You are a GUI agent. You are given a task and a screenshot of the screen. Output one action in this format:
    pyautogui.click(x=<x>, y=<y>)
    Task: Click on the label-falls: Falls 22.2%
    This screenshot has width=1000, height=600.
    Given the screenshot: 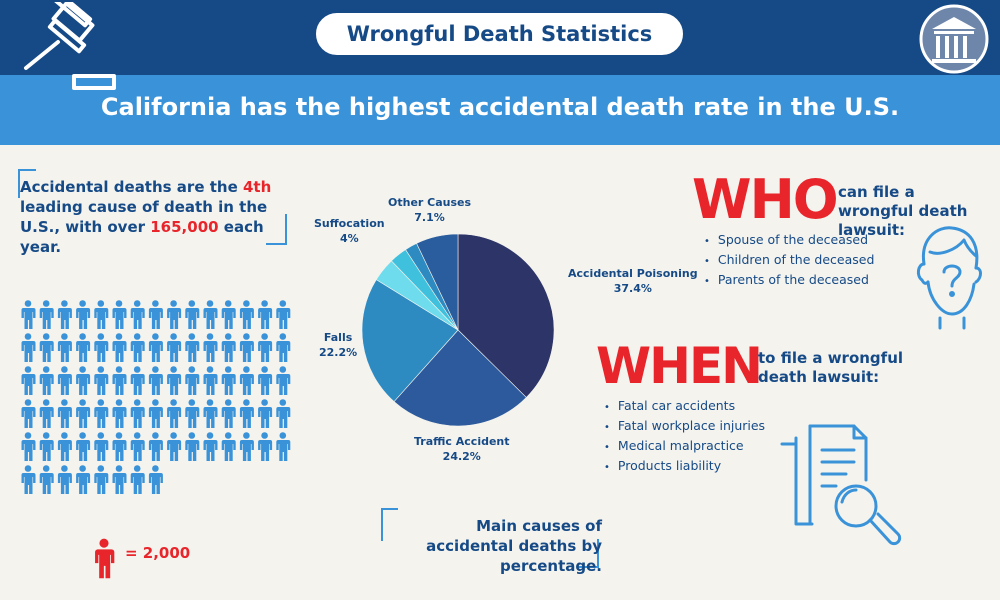 What is the action you would take?
    pyautogui.click(x=338, y=345)
    